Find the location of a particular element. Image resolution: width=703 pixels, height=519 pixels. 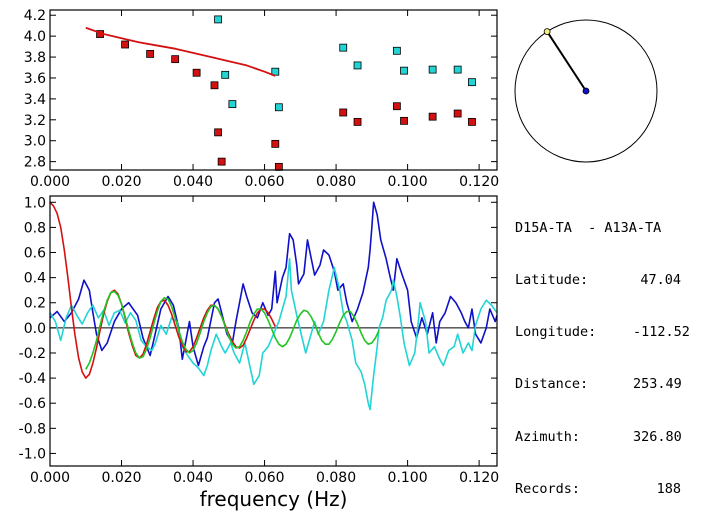

y-tick-label: 0.6 is located at coordinates (35, 254).